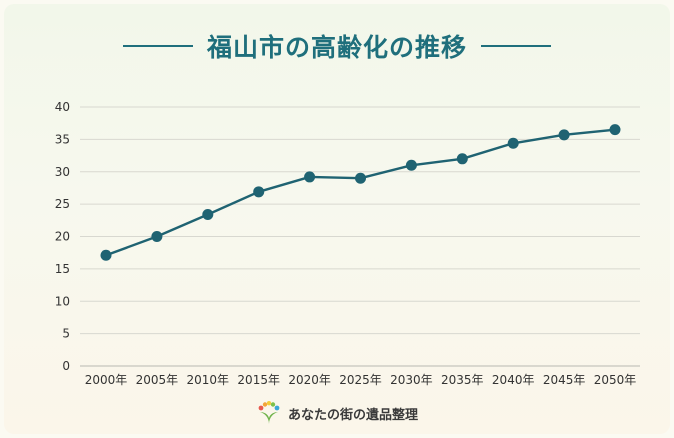 The image size is (674, 438). What do you see at coordinates (157, 46) in the screenshot?
I see `title-line-left` at bounding box center [157, 46].